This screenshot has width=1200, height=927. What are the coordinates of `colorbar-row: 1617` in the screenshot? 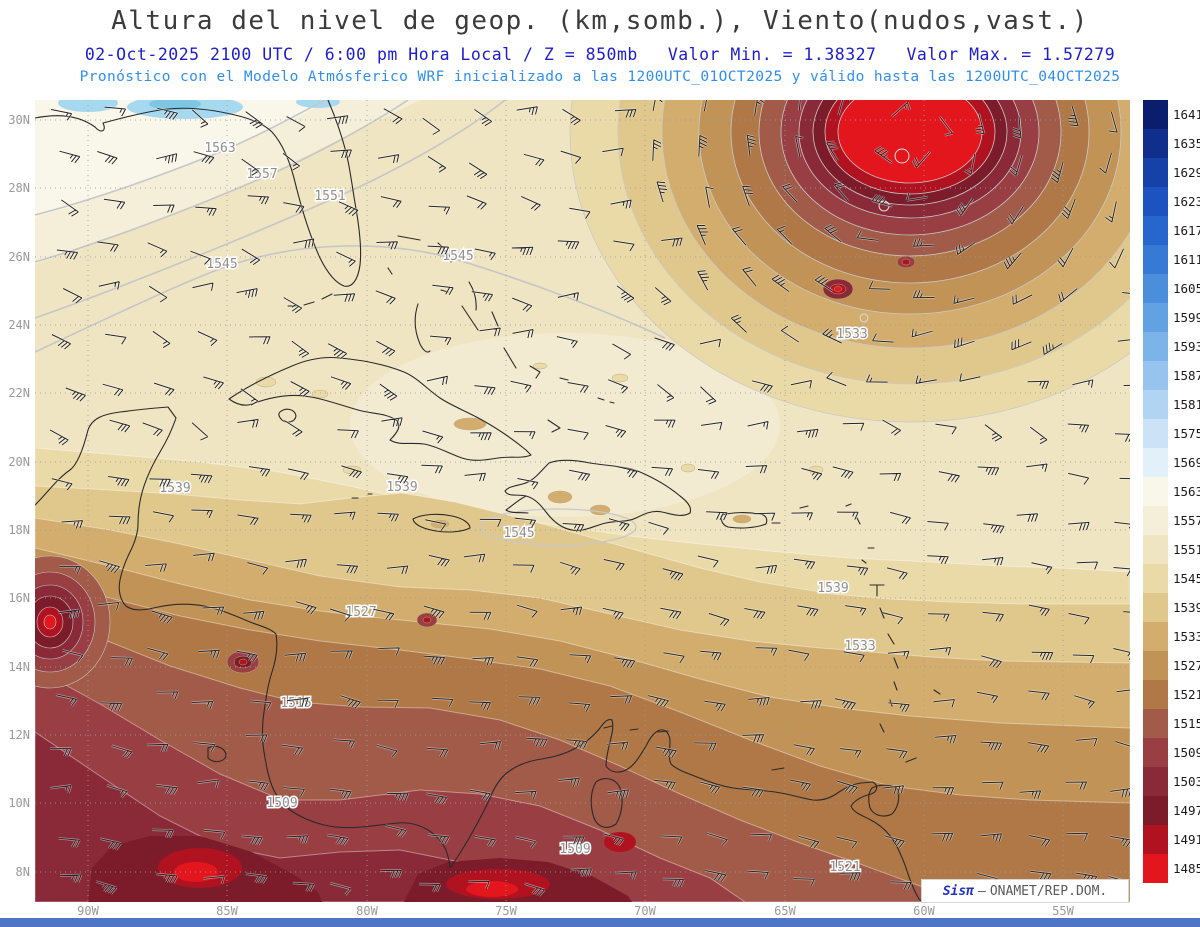 It's located at (1171, 230).